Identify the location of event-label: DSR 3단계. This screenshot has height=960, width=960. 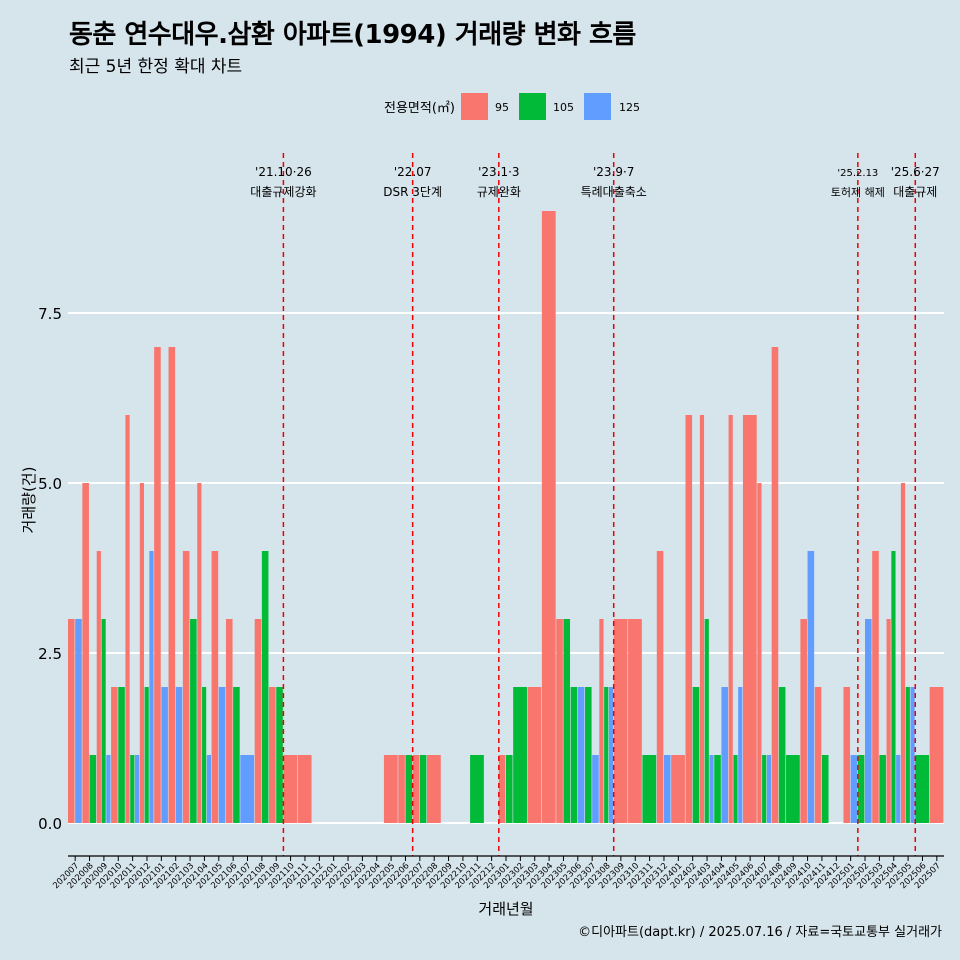
(412, 192).